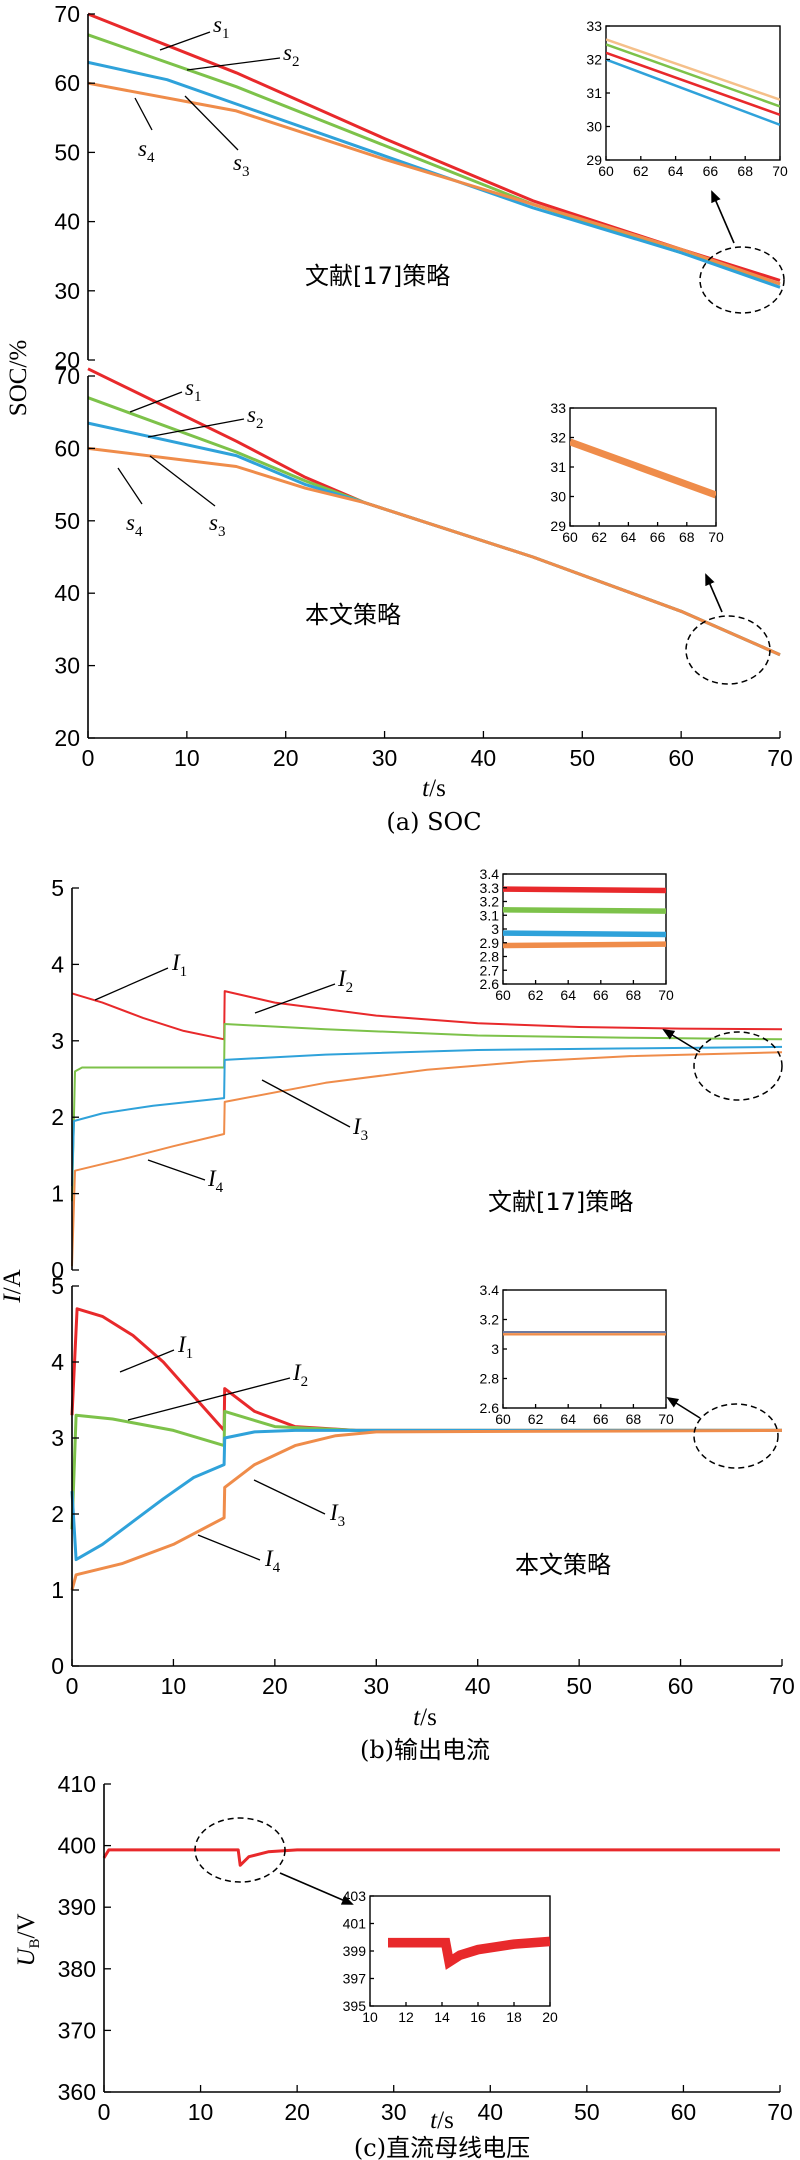  I want to click on inset-y-tick-label: 2.7, so click(490, 970).